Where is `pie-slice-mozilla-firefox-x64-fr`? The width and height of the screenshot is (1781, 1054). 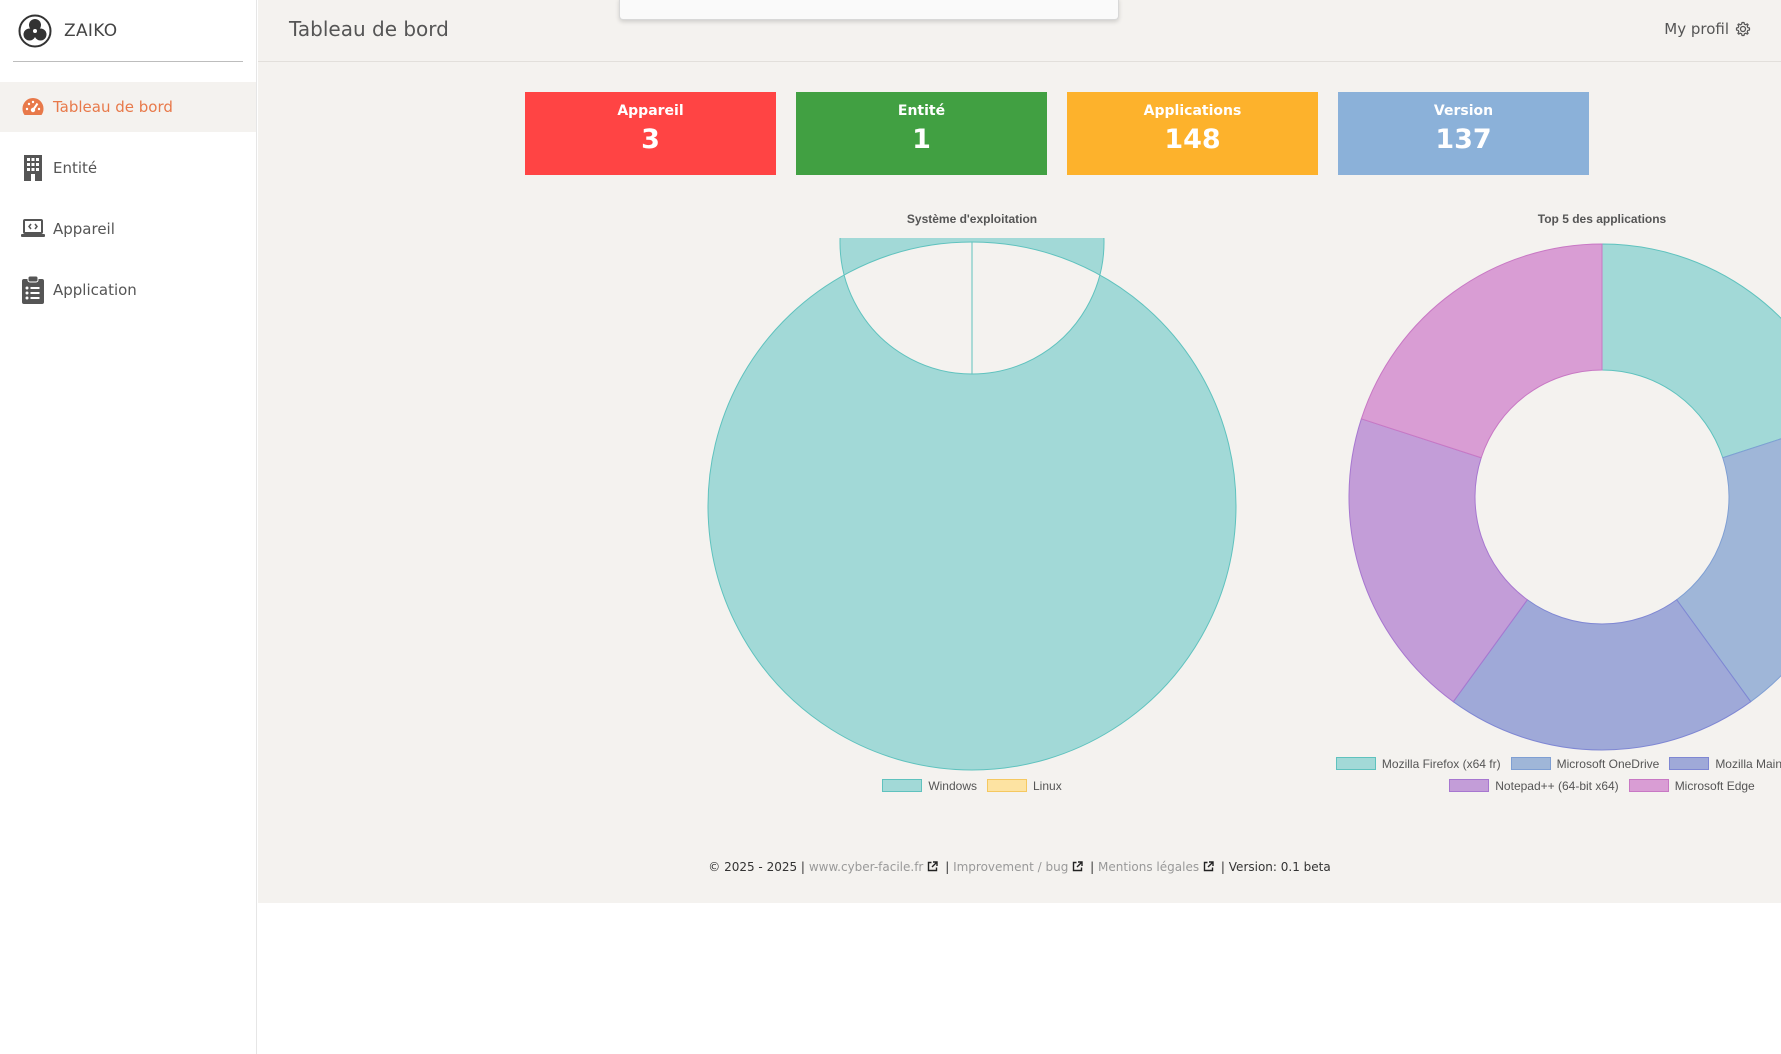 pie-slice-mozilla-firefox-x64-fr is located at coordinates (1691, 351).